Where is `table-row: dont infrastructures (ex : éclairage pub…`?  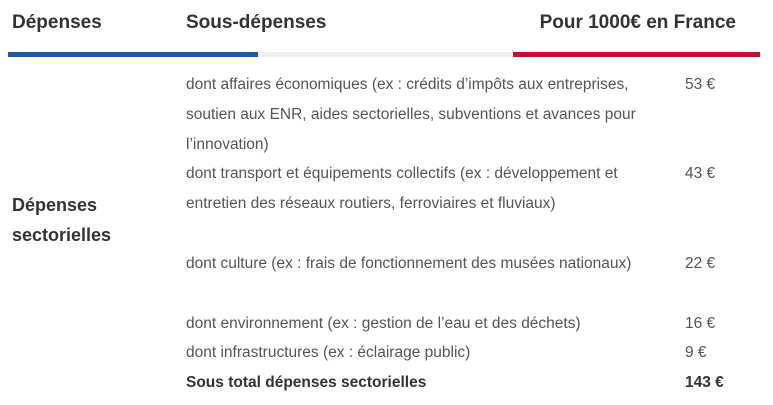
table-row: dont infrastructures (ex : éclairage pub… is located at coordinates (466, 353).